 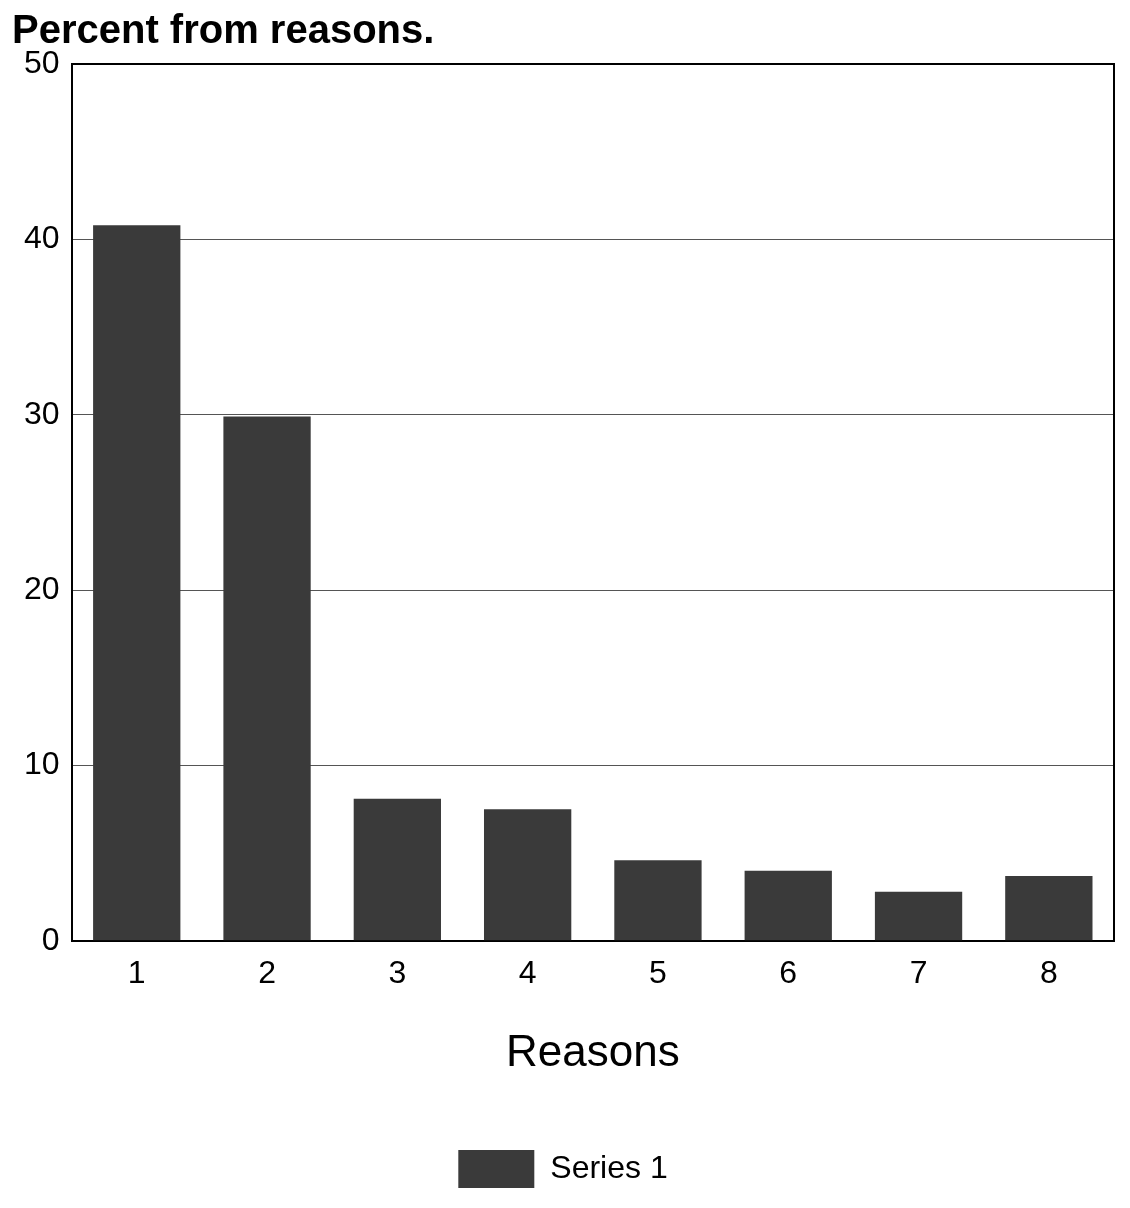 What do you see at coordinates (1048, 971) in the screenshot?
I see `x-tick-label: 8` at bounding box center [1048, 971].